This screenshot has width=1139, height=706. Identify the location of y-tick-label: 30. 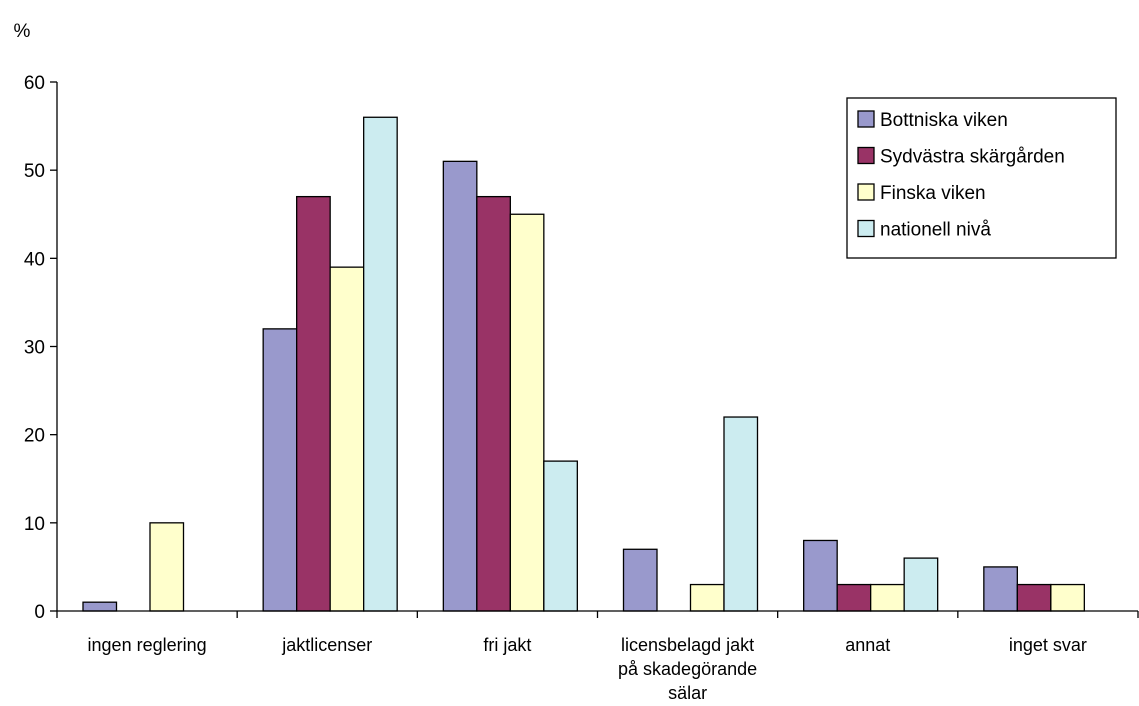
(34, 348).